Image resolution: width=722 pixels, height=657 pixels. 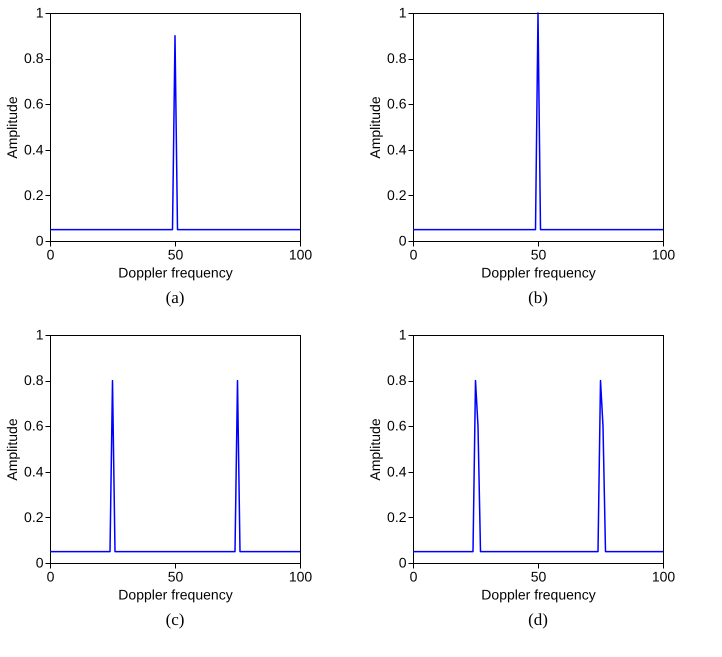 What do you see at coordinates (538, 619) in the screenshot?
I see `text: (d)` at bounding box center [538, 619].